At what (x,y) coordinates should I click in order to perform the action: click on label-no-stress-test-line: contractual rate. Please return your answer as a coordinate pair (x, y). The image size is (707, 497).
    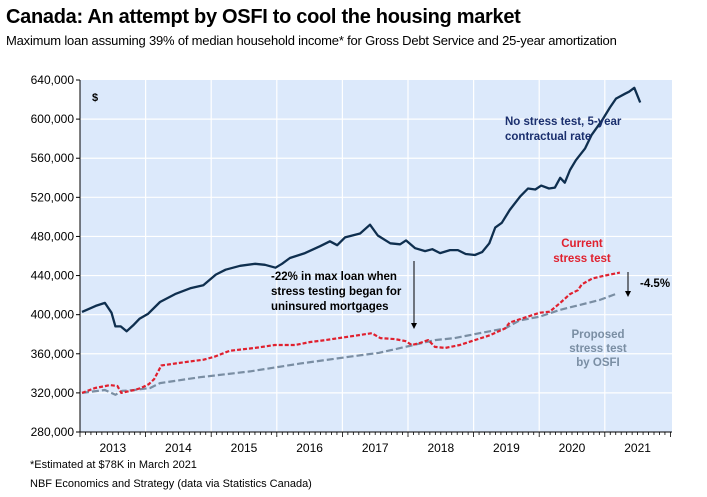
    Looking at the image, I should click on (548, 137).